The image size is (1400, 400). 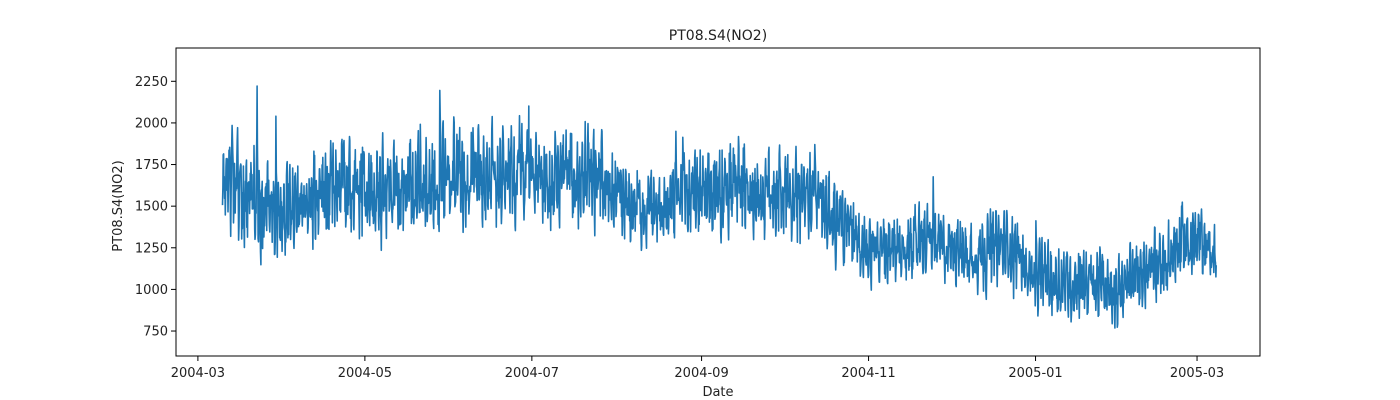 I want to click on x-tick-label: 2004-05, so click(x=365, y=373).